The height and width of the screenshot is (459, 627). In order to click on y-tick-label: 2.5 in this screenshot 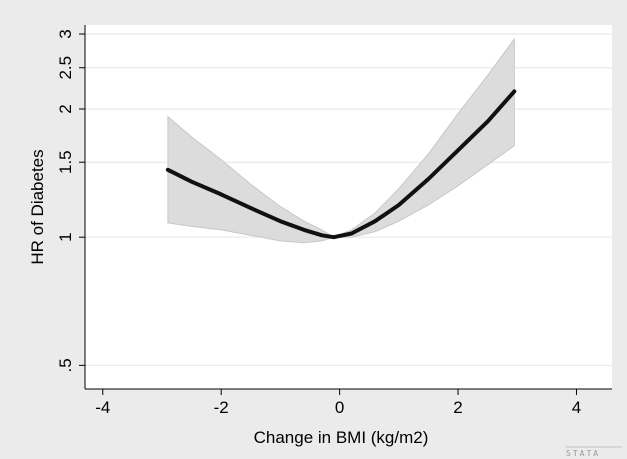, I will do `click(65, 68)`.